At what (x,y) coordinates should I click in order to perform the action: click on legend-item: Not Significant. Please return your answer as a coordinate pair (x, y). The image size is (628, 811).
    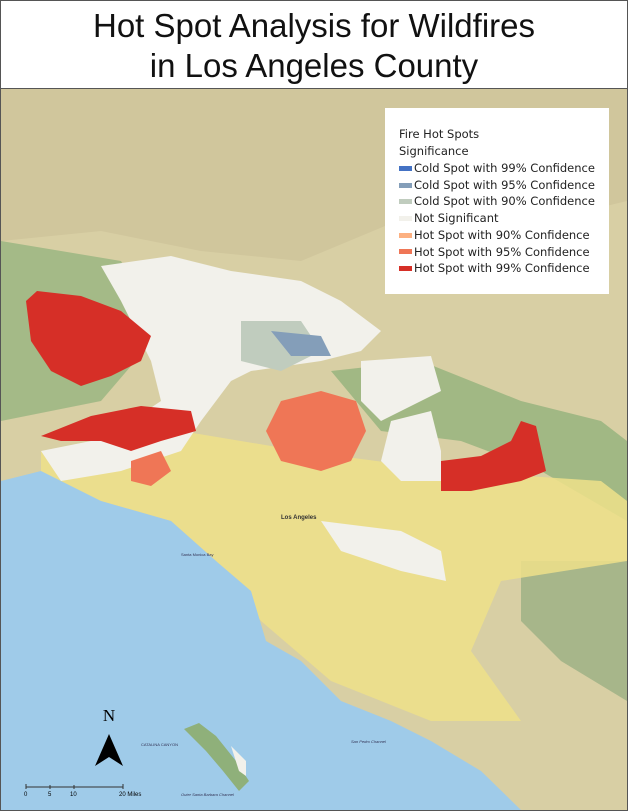
    Looking at the image, I should click on (504, 218).